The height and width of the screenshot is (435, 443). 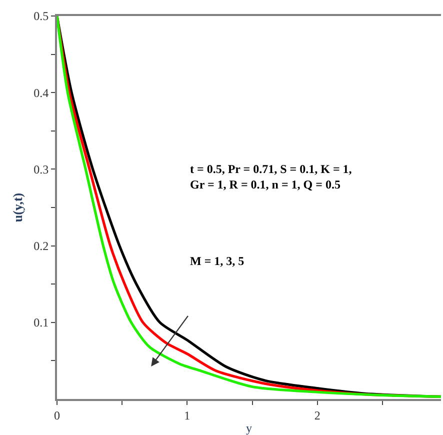 I want to click on y-axis-title: u(y,t), so click(x=18, y=207).